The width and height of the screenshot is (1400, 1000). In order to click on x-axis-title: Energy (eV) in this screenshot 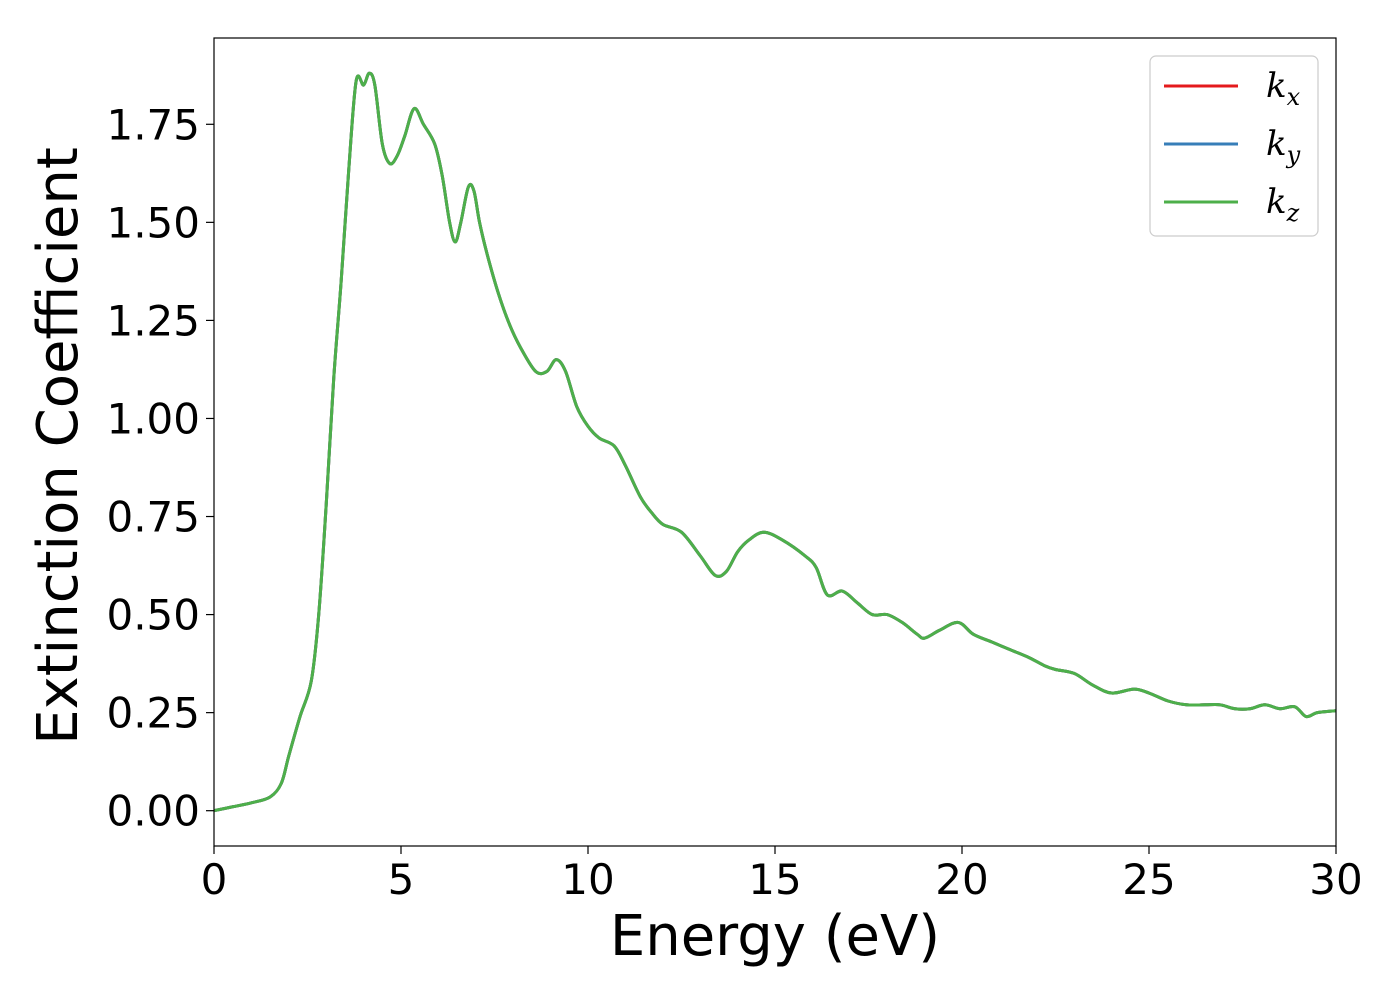, I will do `click(775, 936)`.